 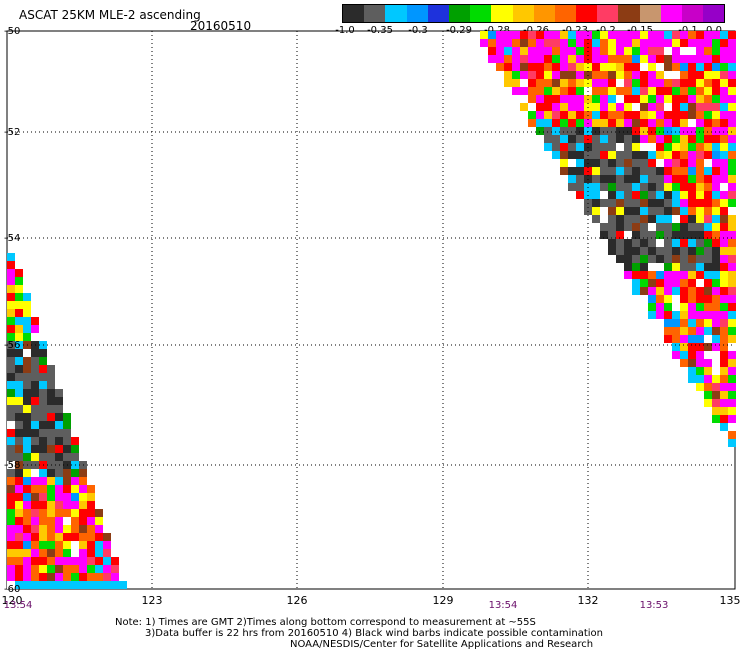 What do you see at coordinates (654, 605) in the screenshot?
I see `swath-time-label: 13:53` at bounding box center [654, 605].